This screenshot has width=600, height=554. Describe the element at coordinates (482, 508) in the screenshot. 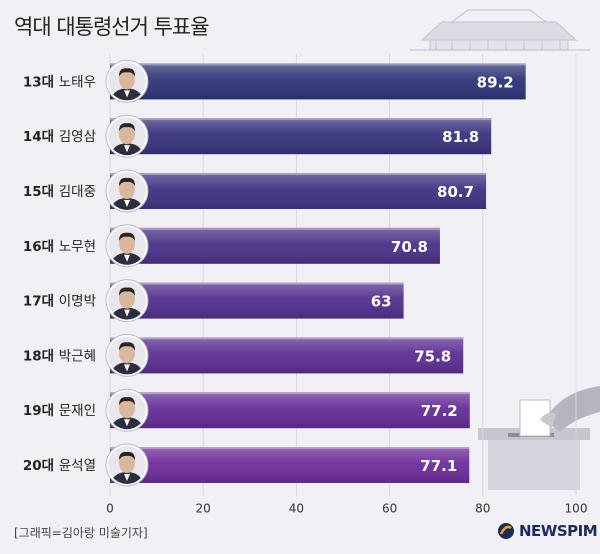

I see `x-tick-label: 80` at that location.